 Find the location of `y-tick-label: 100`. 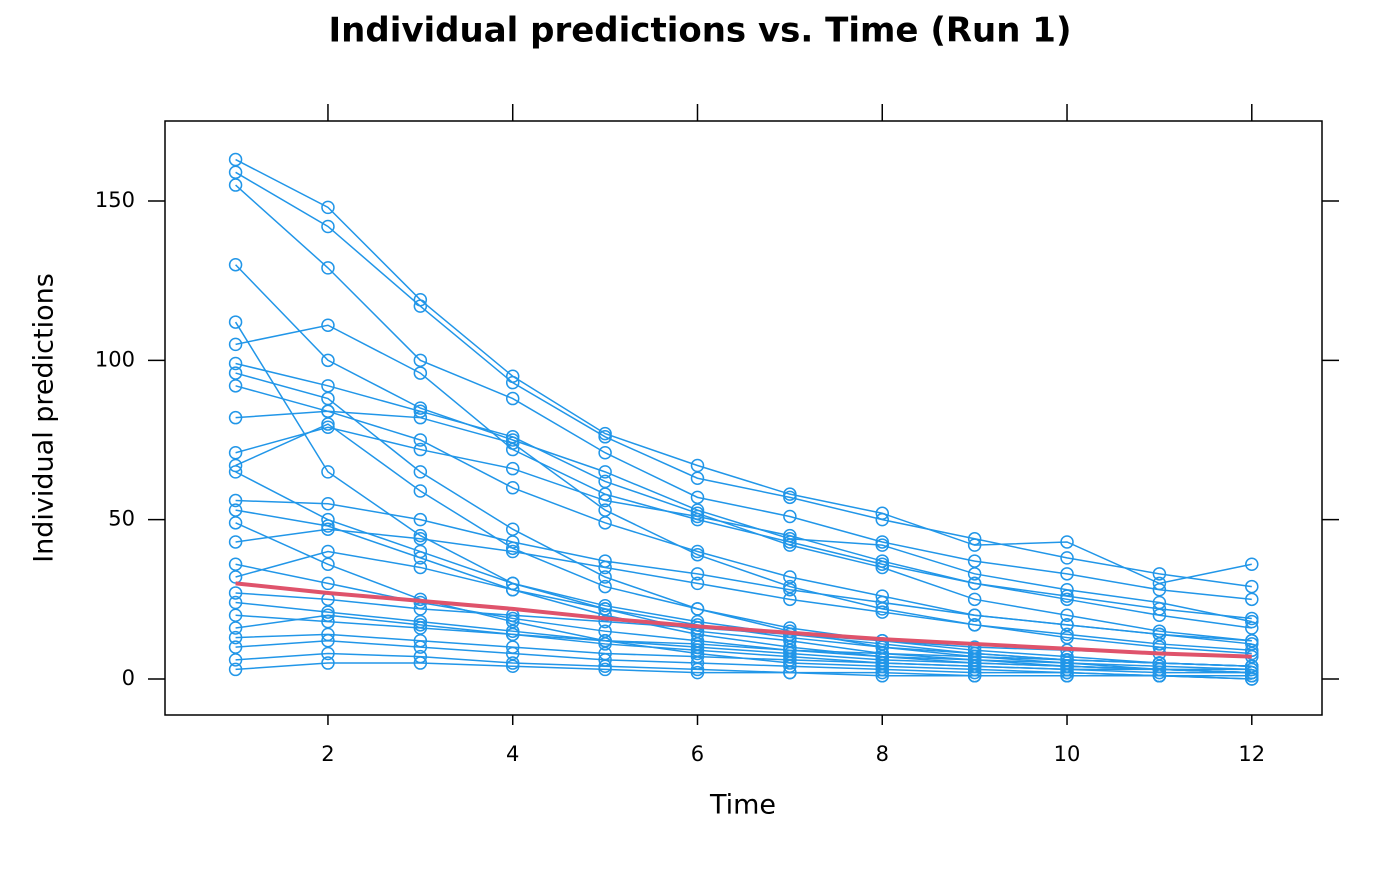

y-tick-label: 100 is located at coordinates (115, 359).